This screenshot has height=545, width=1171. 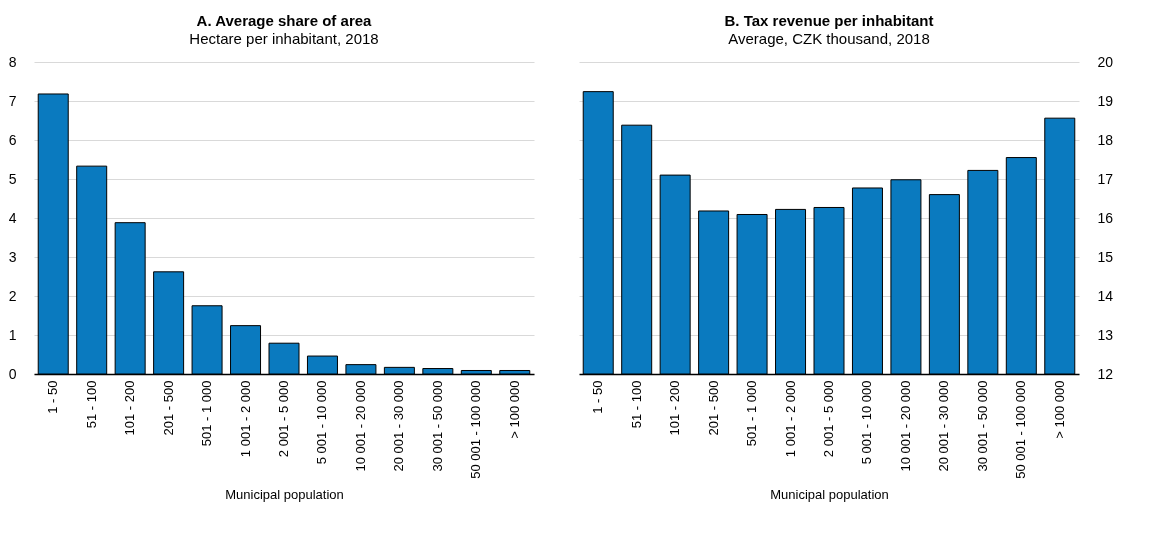 What do you see at coordinates (1105, 334) in the screenshot?
I see `y2-tick-label: 13` at bounding box center [1105, 334].